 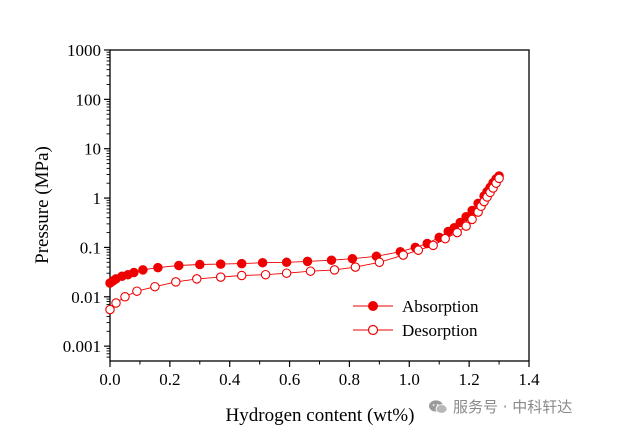 What do you see at coordinates (92, 149) in the screenshot?
I see `y-tick-label: 10` at bounding box center [92, 149].